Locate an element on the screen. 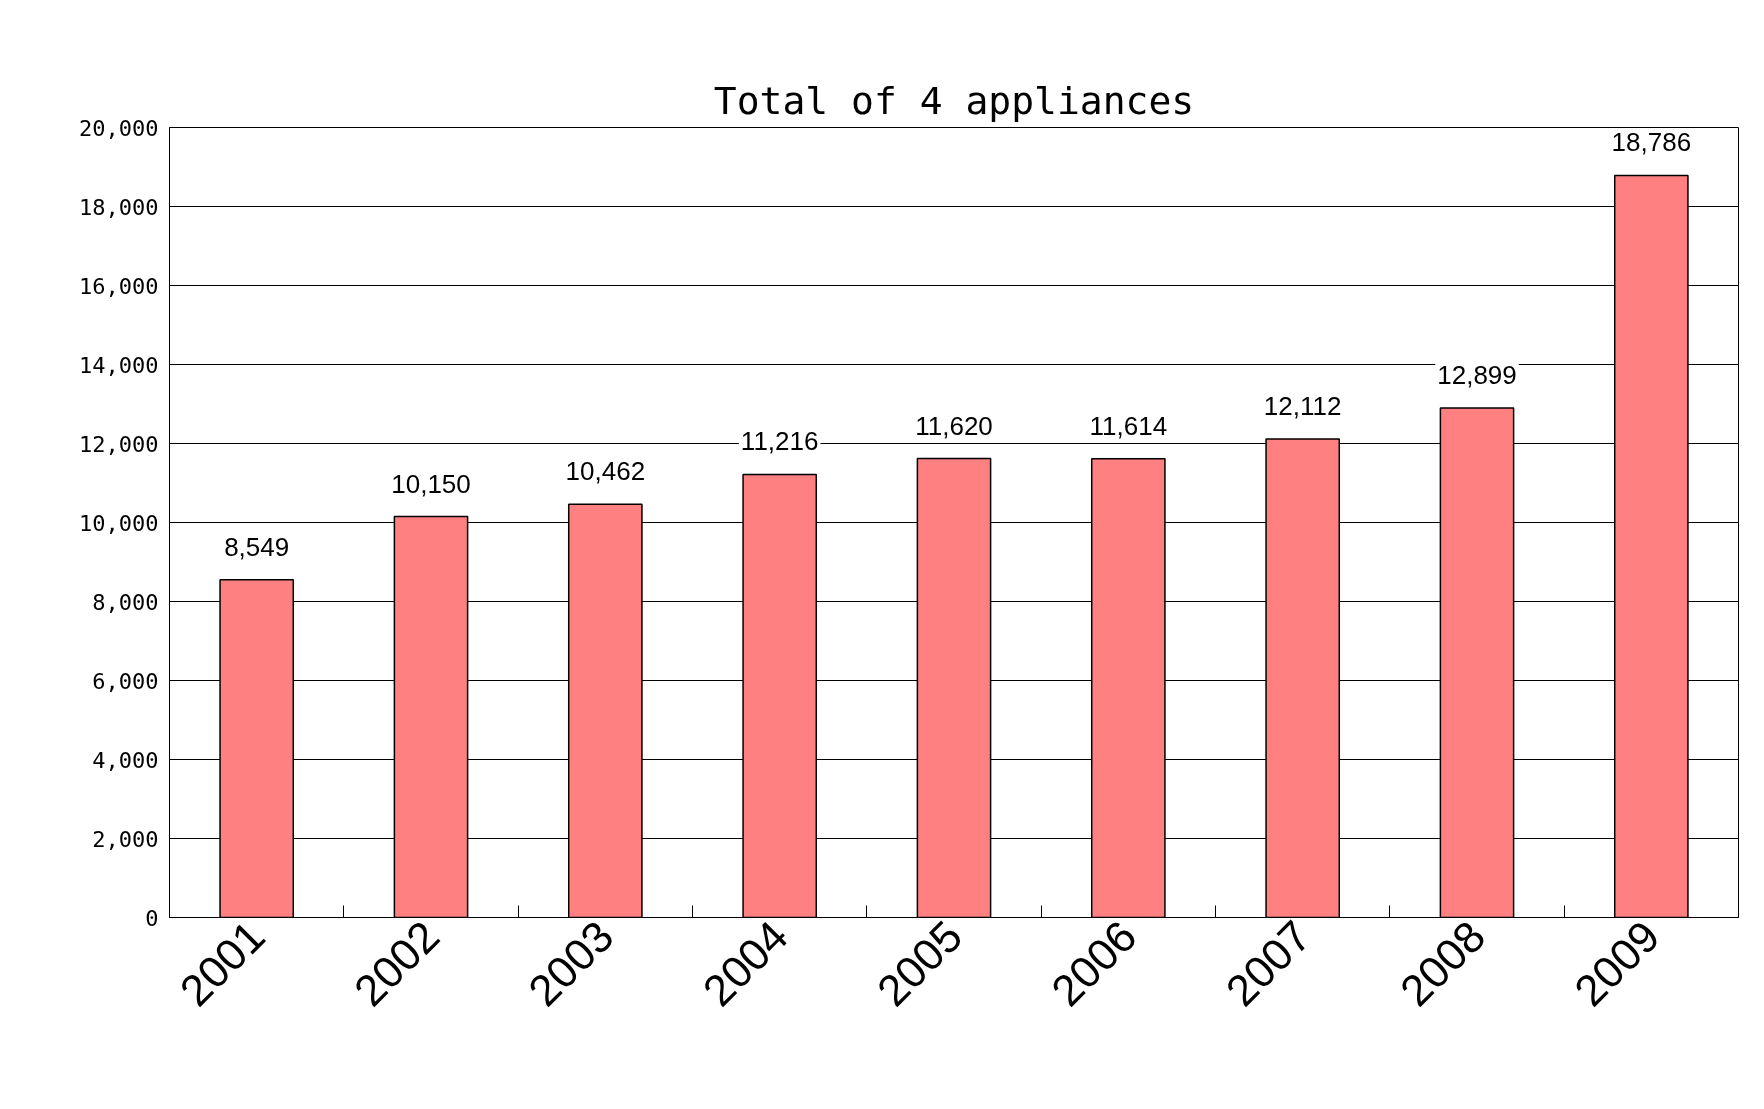 The image size is (1764, 1109). y-tick-label: 10,000 is located at coordinates (119, 523).